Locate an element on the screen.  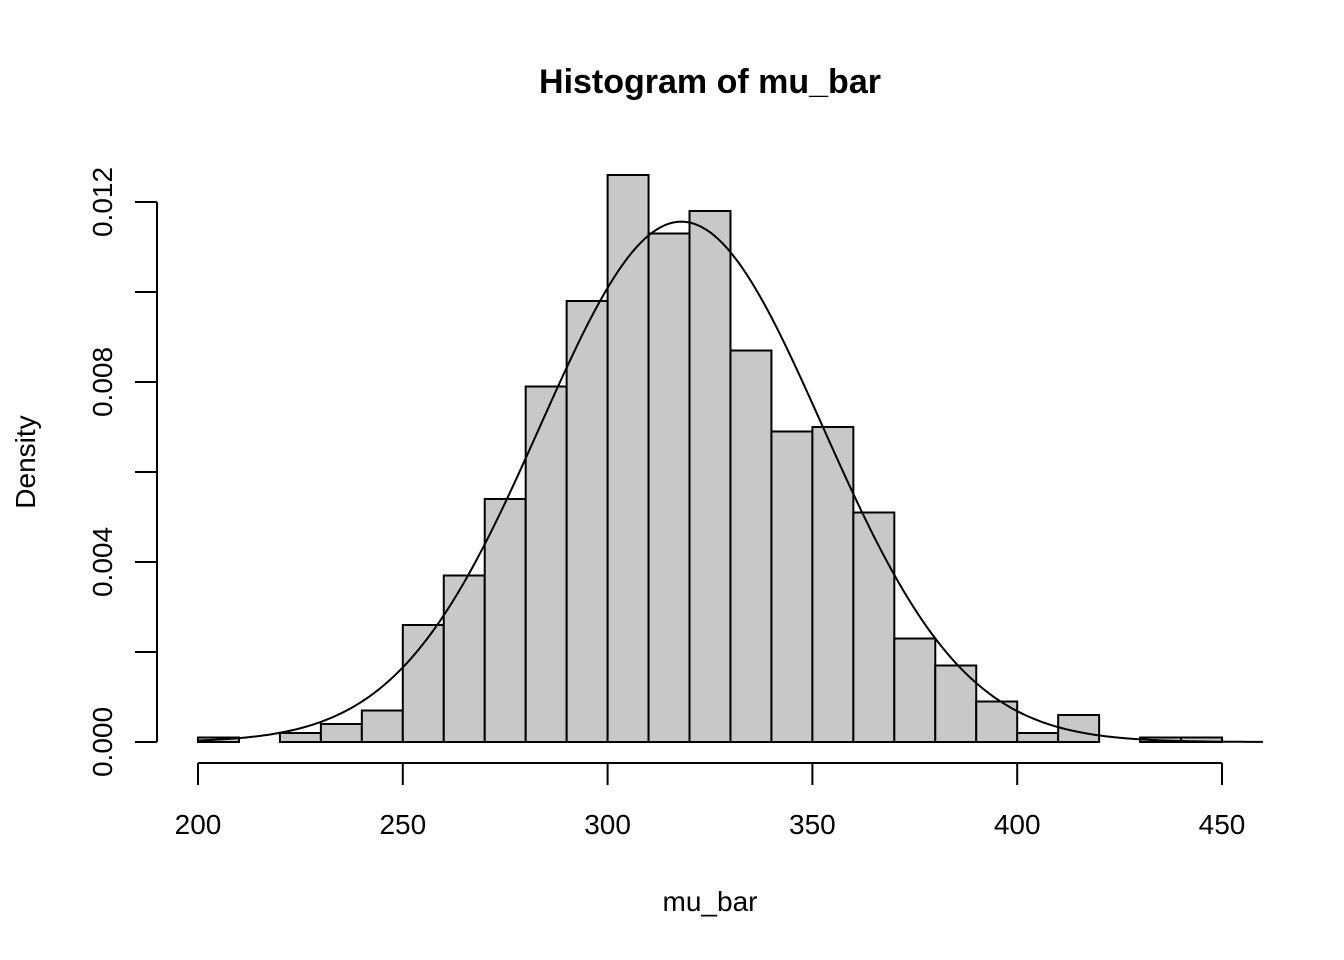
x-tick-label: 300 is located at coordinates (607, 824).